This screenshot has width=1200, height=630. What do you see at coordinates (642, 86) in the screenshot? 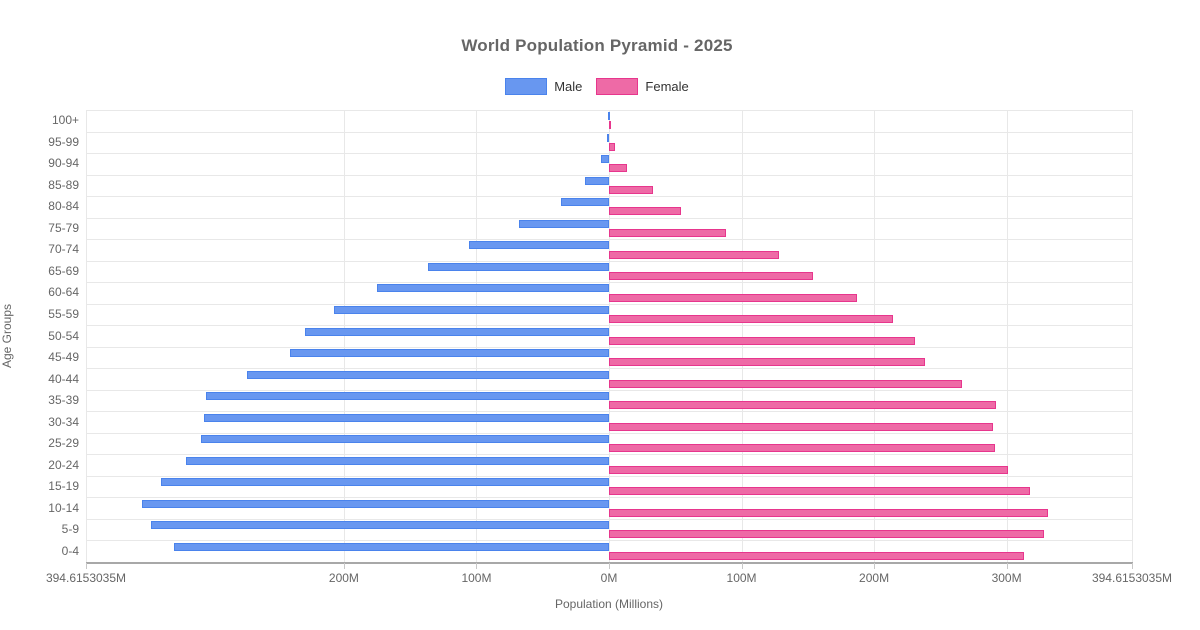
I see `legend-item-female: Female` at bounding box center [642, 86].